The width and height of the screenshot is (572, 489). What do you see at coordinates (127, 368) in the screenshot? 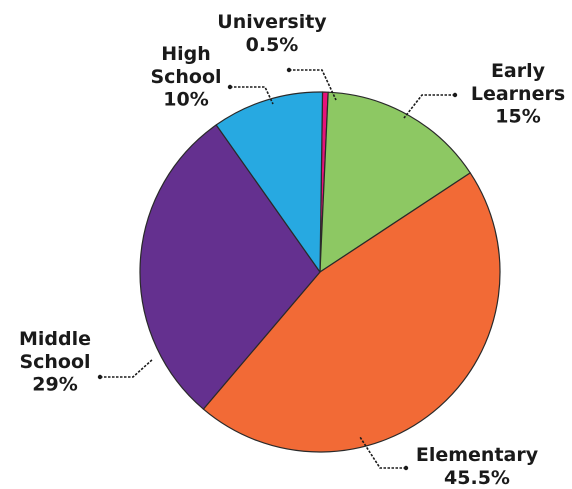
I see `leader-line-middle-school` at bounding box center [127, 368].